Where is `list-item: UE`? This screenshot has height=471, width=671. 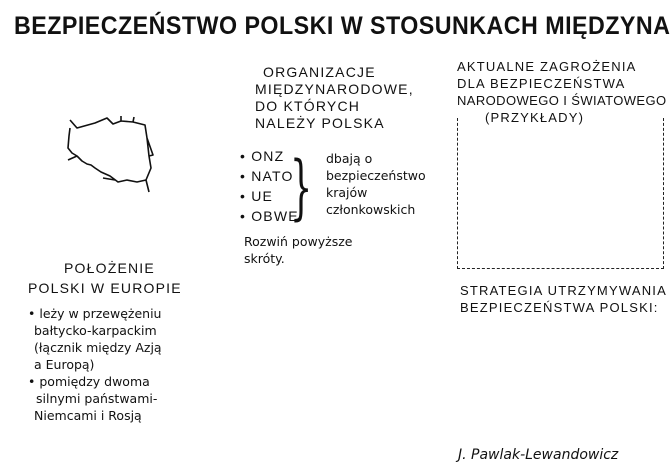 list-item: UE is located at coordinates (269, 196).